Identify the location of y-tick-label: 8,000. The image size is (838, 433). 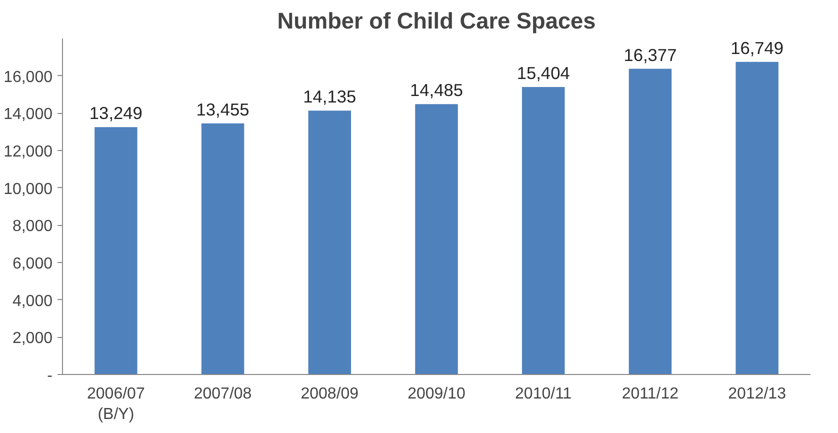
(32, 227).